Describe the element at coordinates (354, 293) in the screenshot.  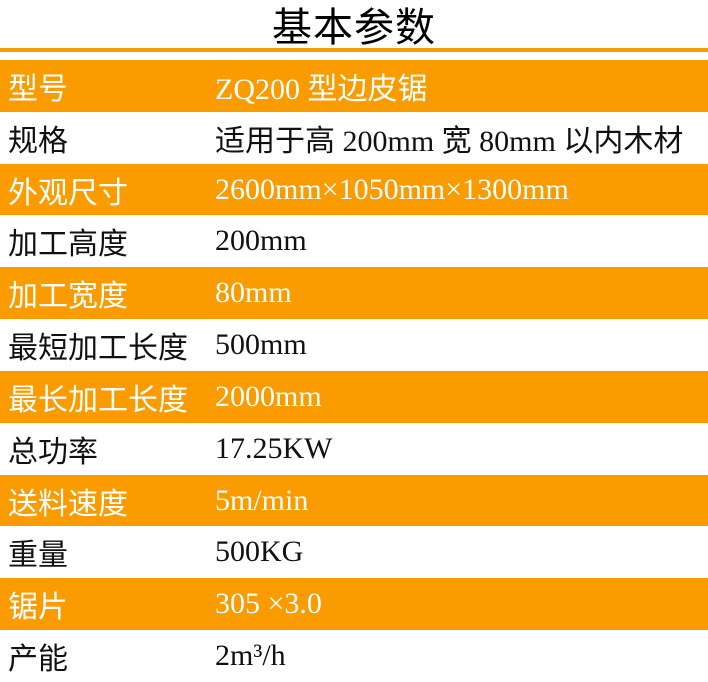
I see `table-row: 加工宽度 80mm` at that location.